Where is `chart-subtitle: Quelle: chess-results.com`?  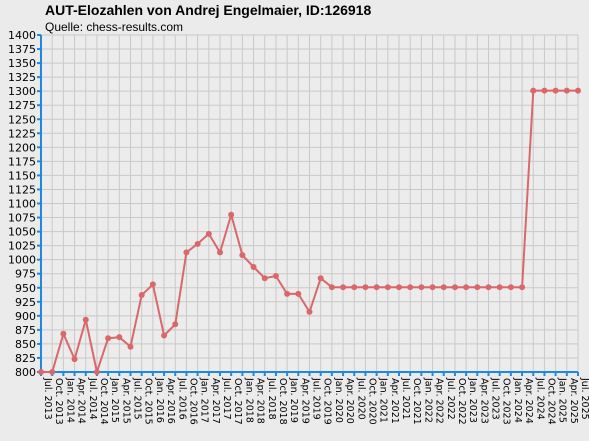 chart-subtitle: Quelle: chess-results.com is located at coordinates (114, 27).